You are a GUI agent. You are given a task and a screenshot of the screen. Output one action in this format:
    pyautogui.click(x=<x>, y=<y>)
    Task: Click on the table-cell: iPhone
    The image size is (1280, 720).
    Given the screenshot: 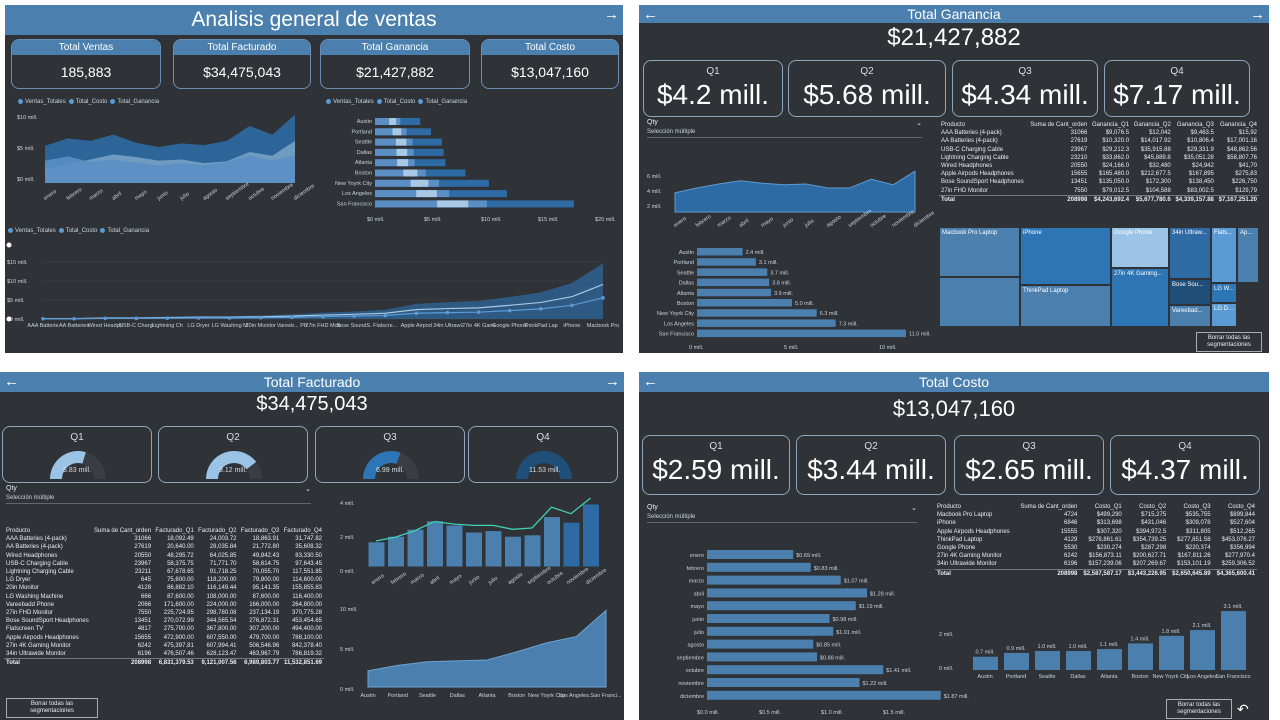 What is the action you would take?
    pyautogui.click(x=946, y=523)
    